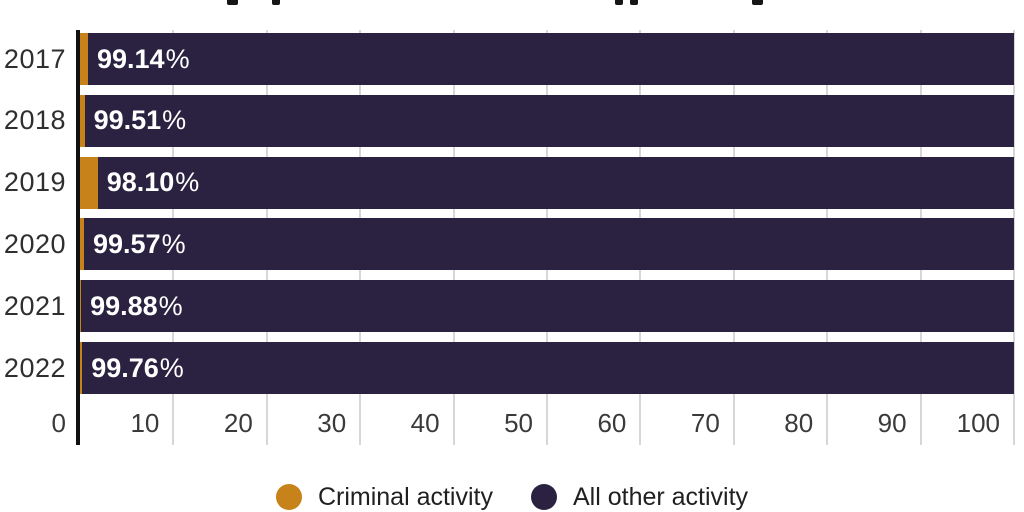 Image resolution: width=1024 pixels, height=512 pixels. Describe the element at coordinates (131, 58) in the screenshot. I see `bar-value-number: 99.14` at that location.